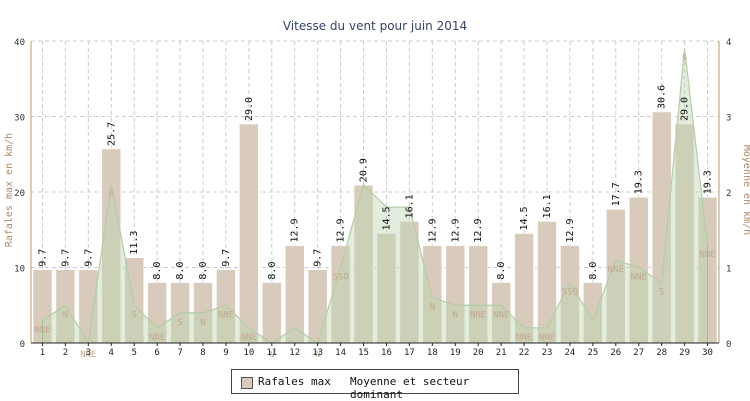 The width and height of the screenshot is (750, 401). Describe the element at coordinates (455, 353) in the screenshot. I see `x-tick-label: 19` at that location.